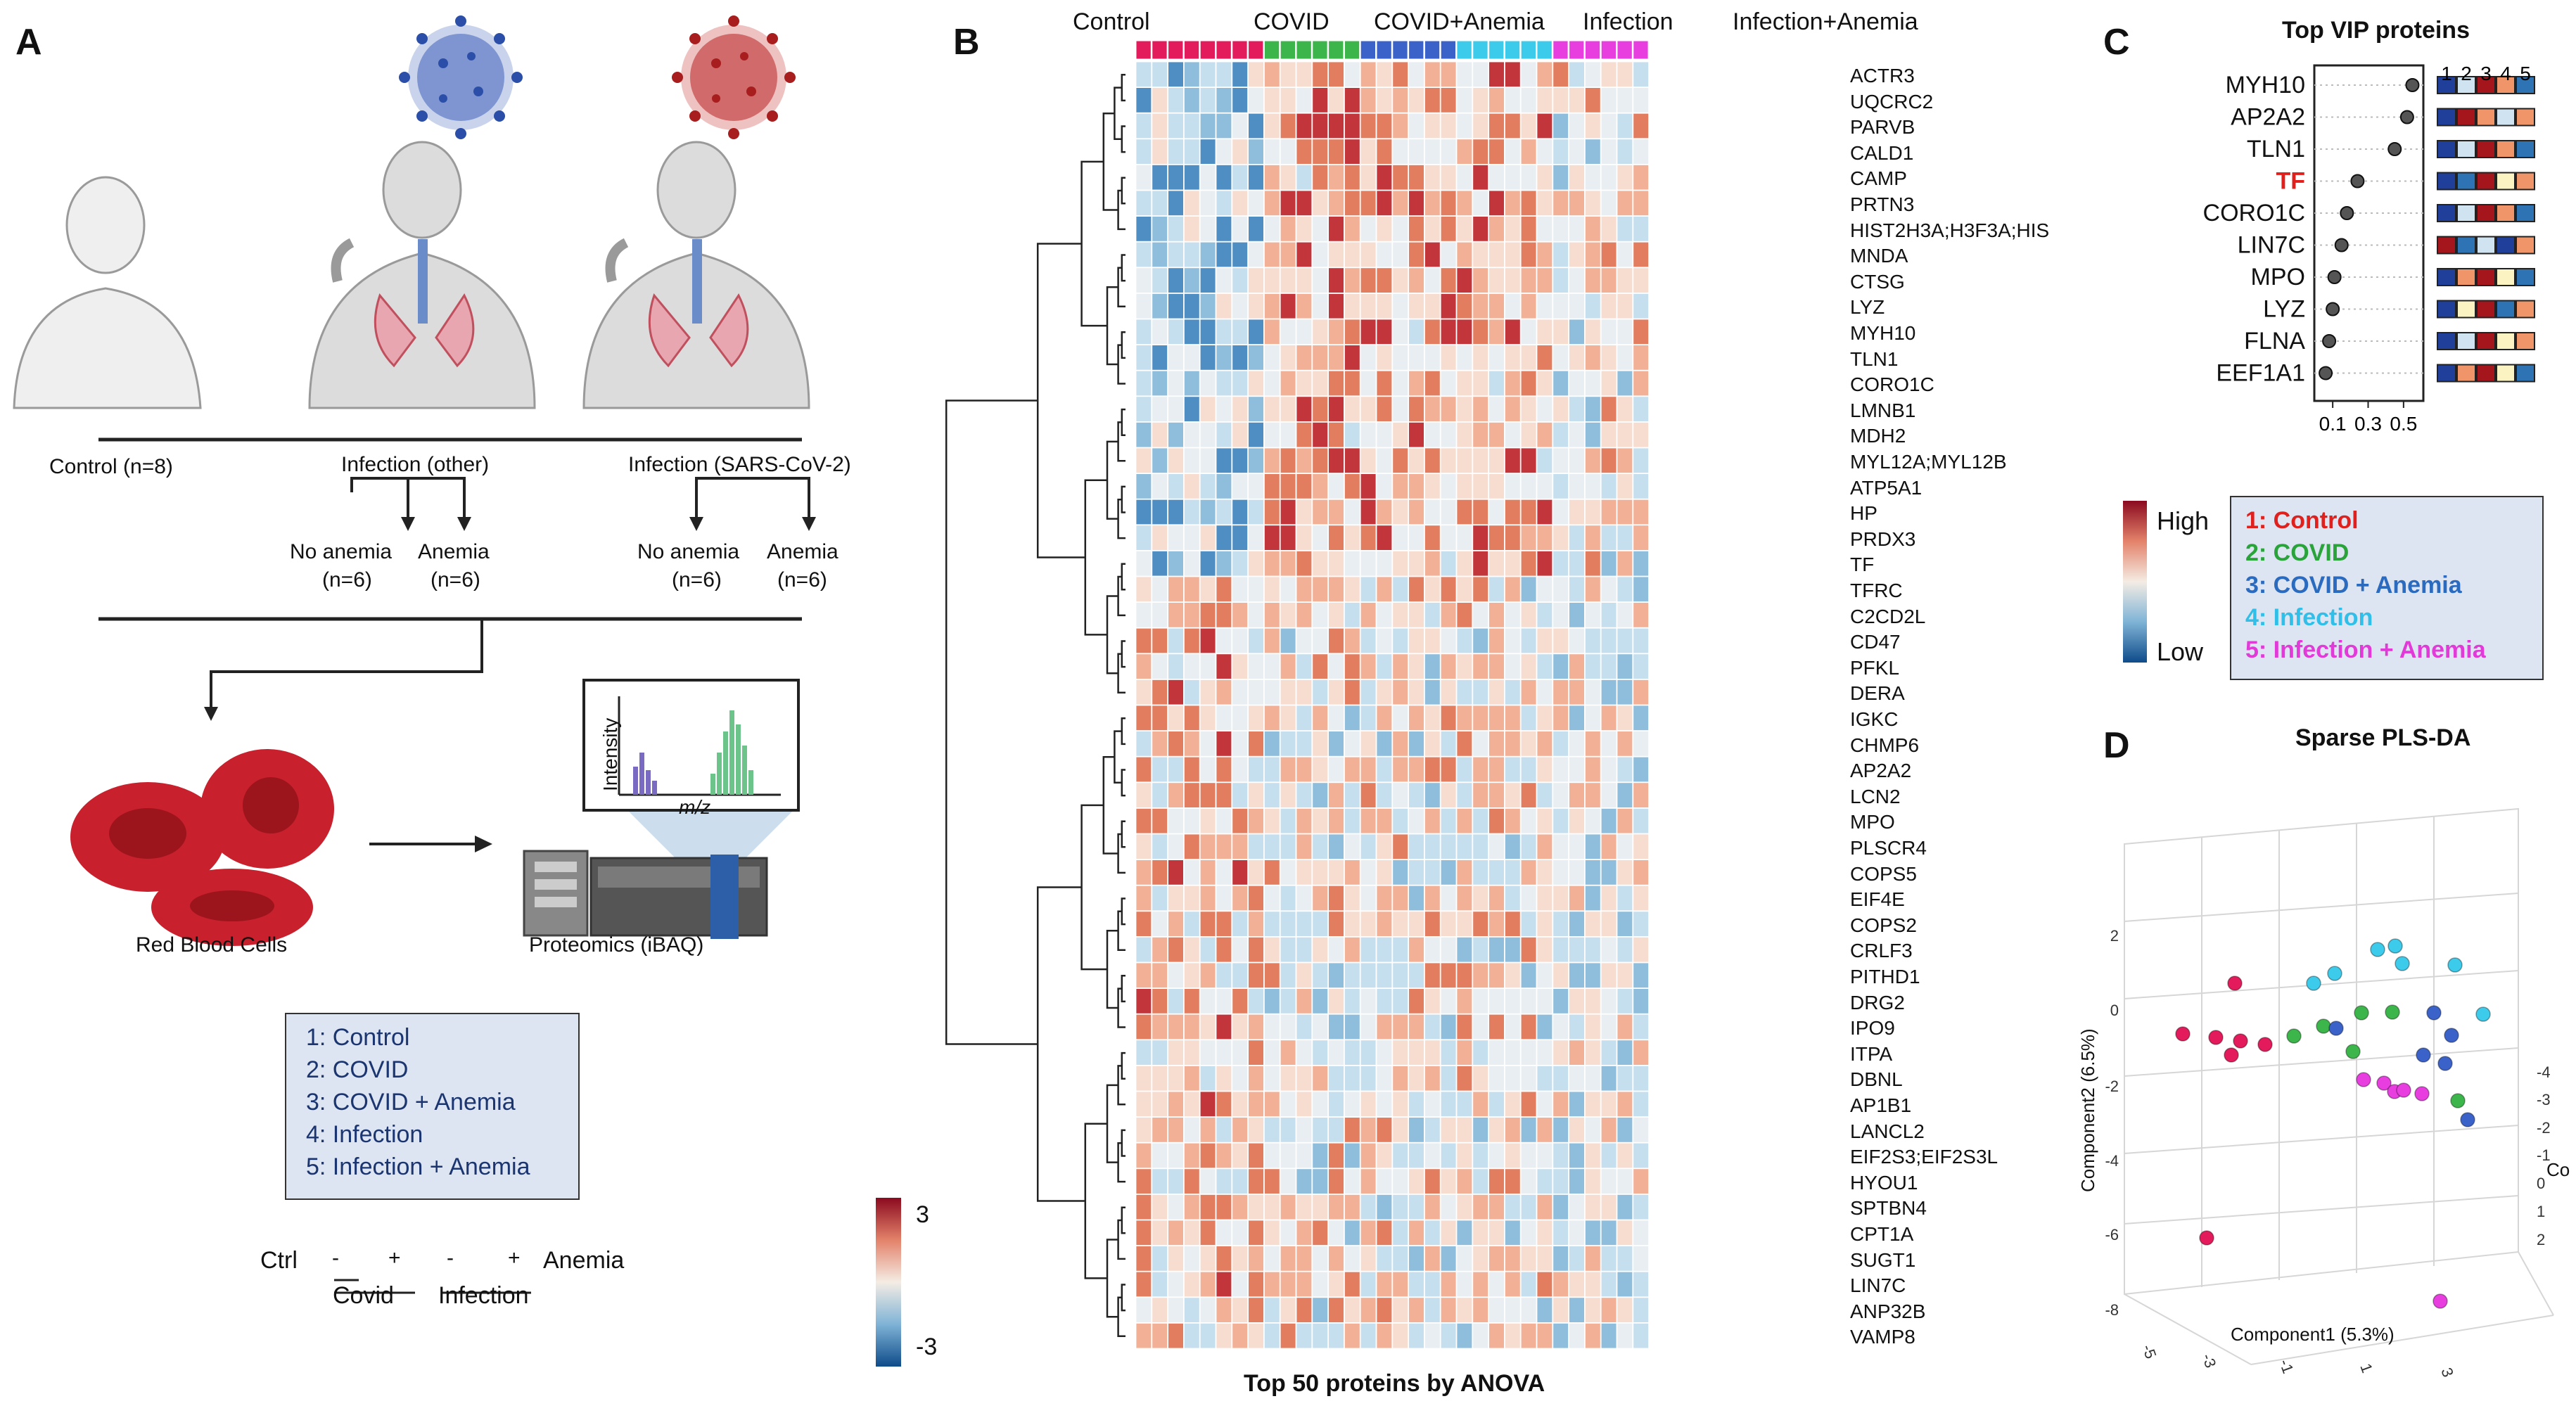 The height and width of the screenshot is (1413, 2576). I want to click on vip-scale-high: High, so click(2183, 520).